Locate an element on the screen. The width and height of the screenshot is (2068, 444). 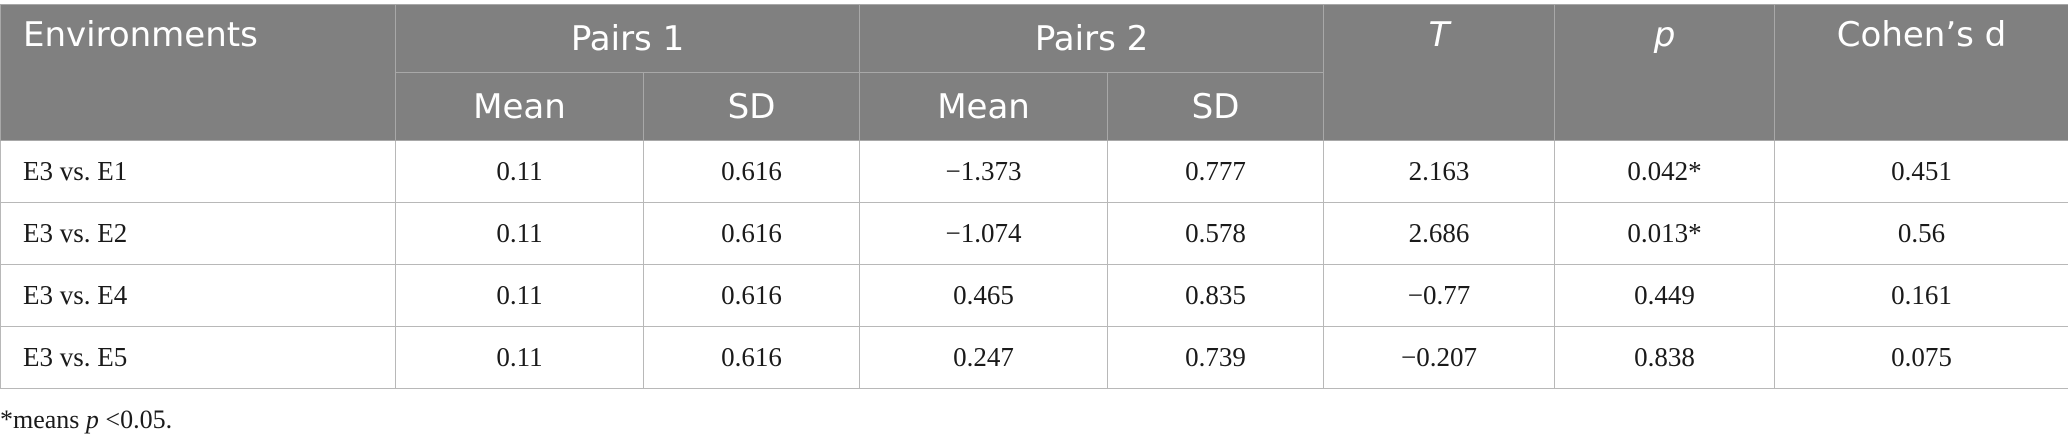
header-pairs1-mean: Mean is located at coordinates (519, 106).